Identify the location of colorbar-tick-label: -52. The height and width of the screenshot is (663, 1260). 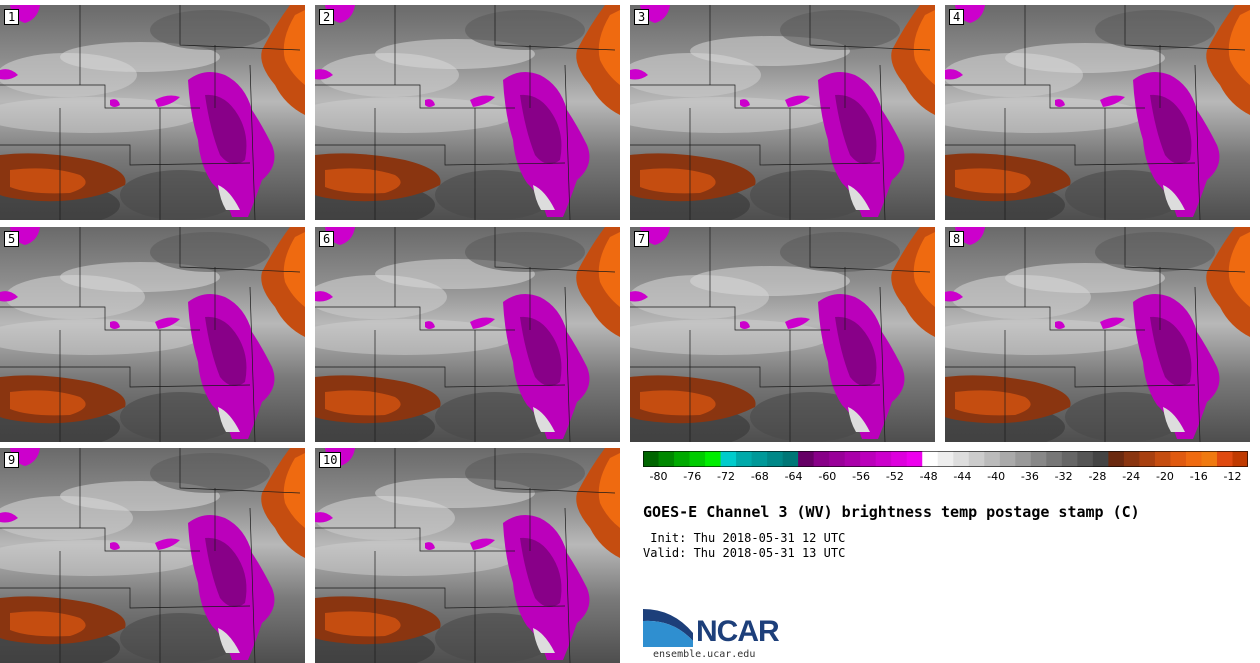
(894, 476).